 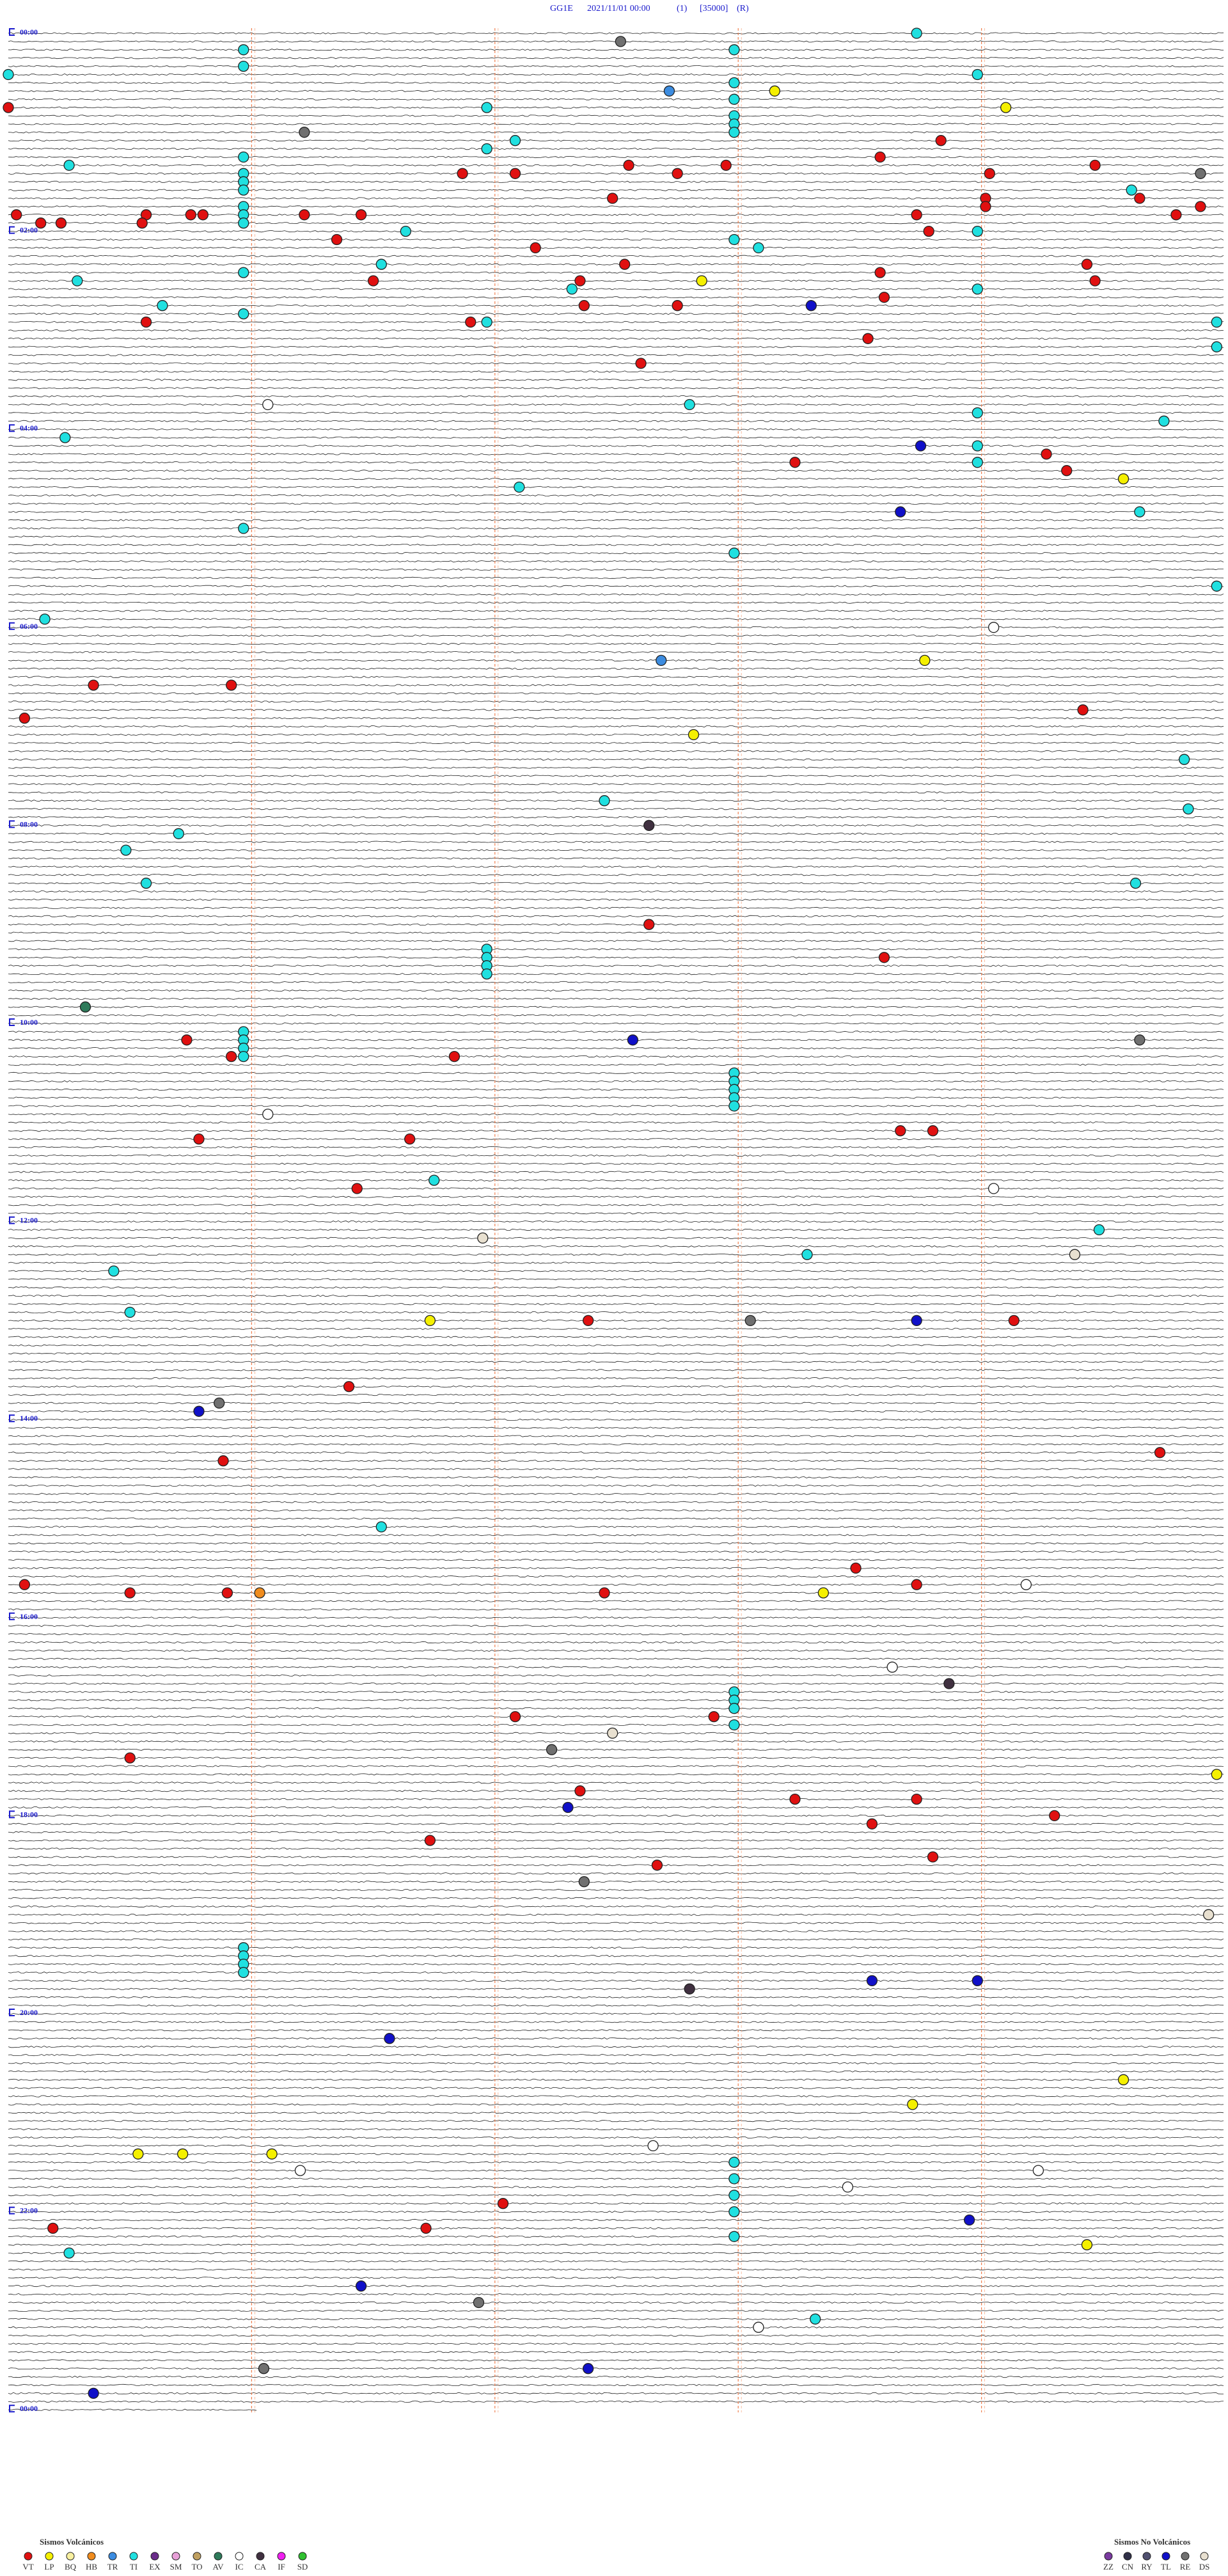 I want to click on legend-label: TL, so click(x=1166, y=2567).